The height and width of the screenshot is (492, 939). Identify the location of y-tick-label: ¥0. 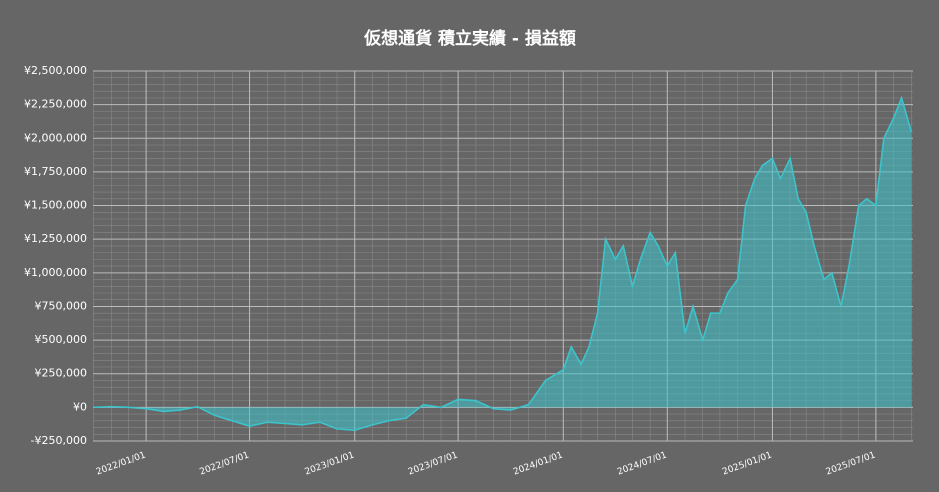
(80, 406).